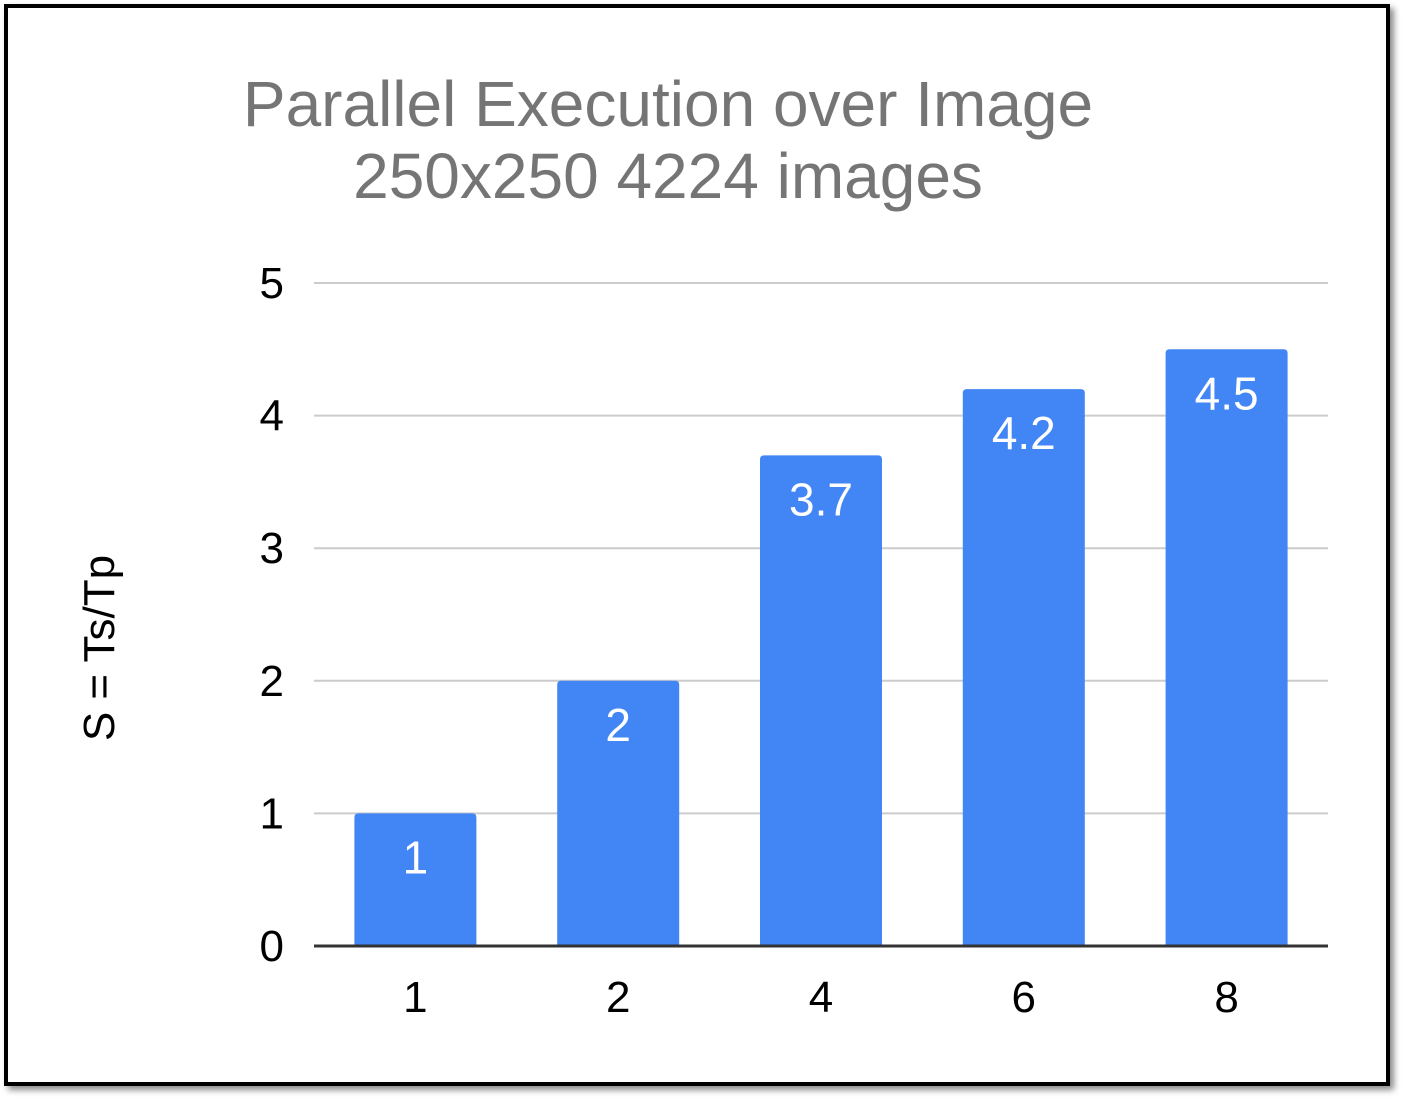 This screenshot has height=1100, width=1402. I want to click on y-tick-label-4: 4, so click(272, 416).